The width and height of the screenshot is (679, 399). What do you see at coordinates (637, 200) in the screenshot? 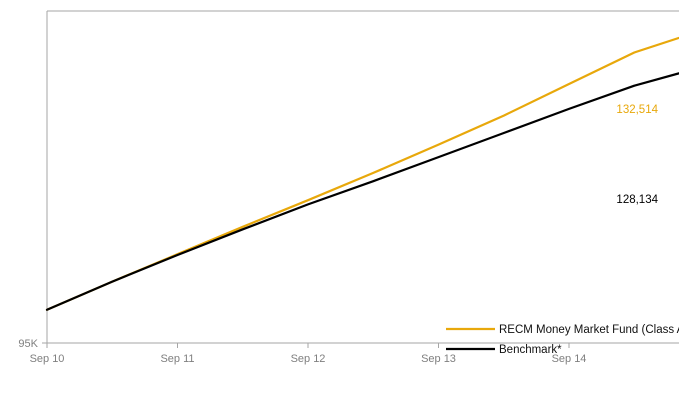
I see `end-label-1: 128,134` at bounding box center [637, 200].